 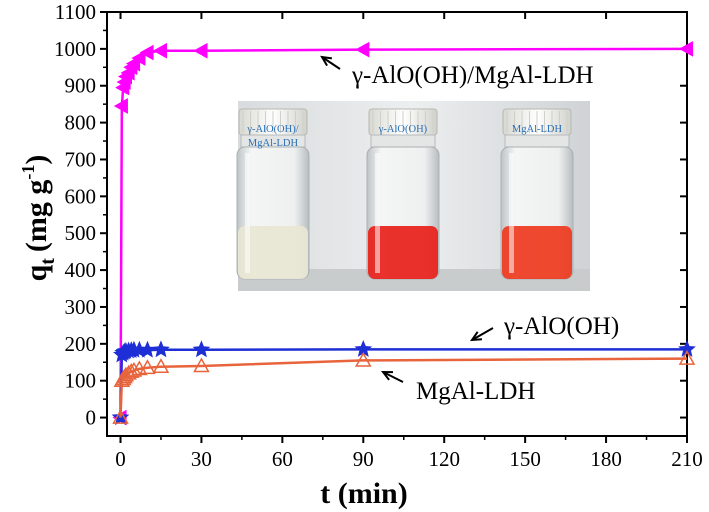 What do you see at coordinates (81, 123) in the screenshot?
I see `y-tick-label: 800` at bounding box center [81, 123].